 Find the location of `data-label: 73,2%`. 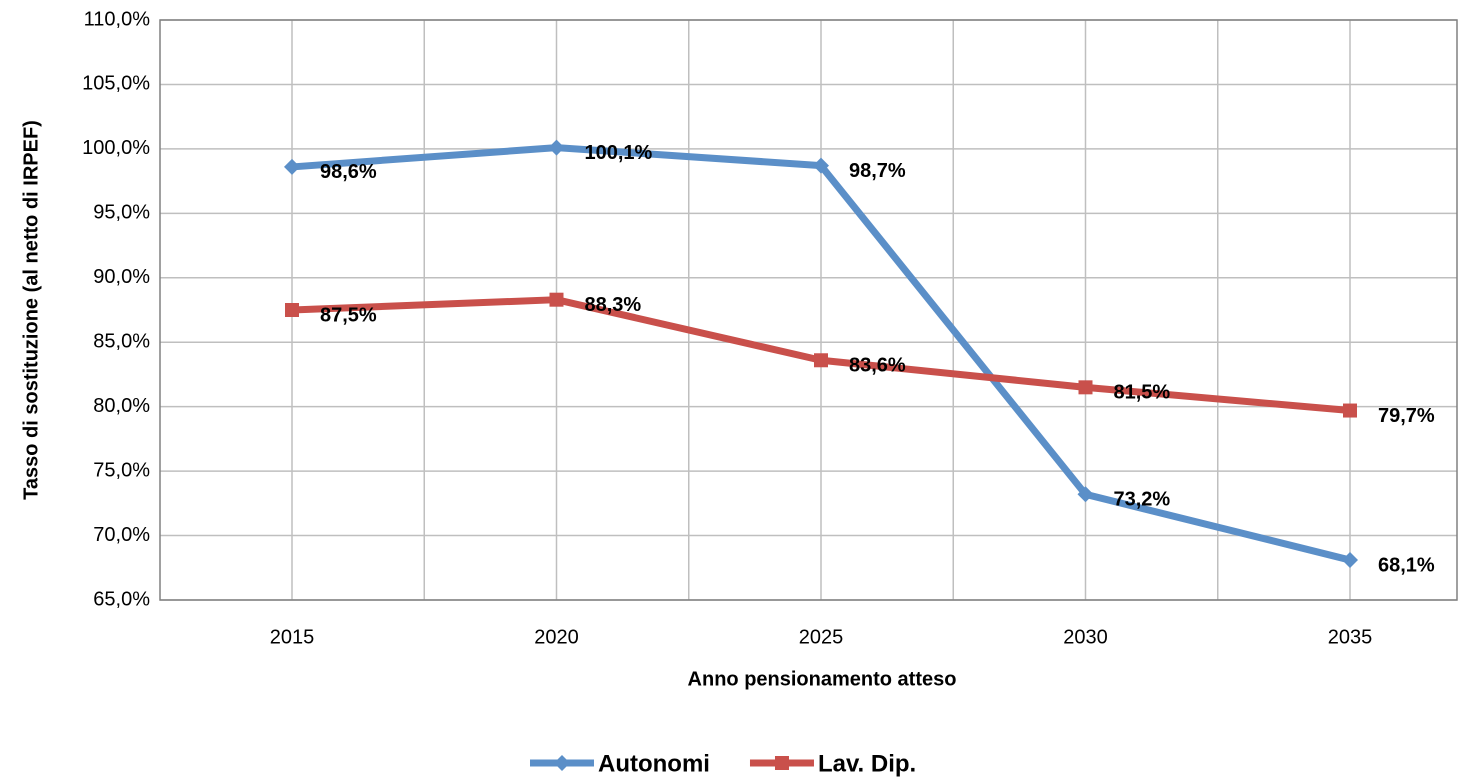

data-label: 73,2% is located at coordinates (1142, 500).